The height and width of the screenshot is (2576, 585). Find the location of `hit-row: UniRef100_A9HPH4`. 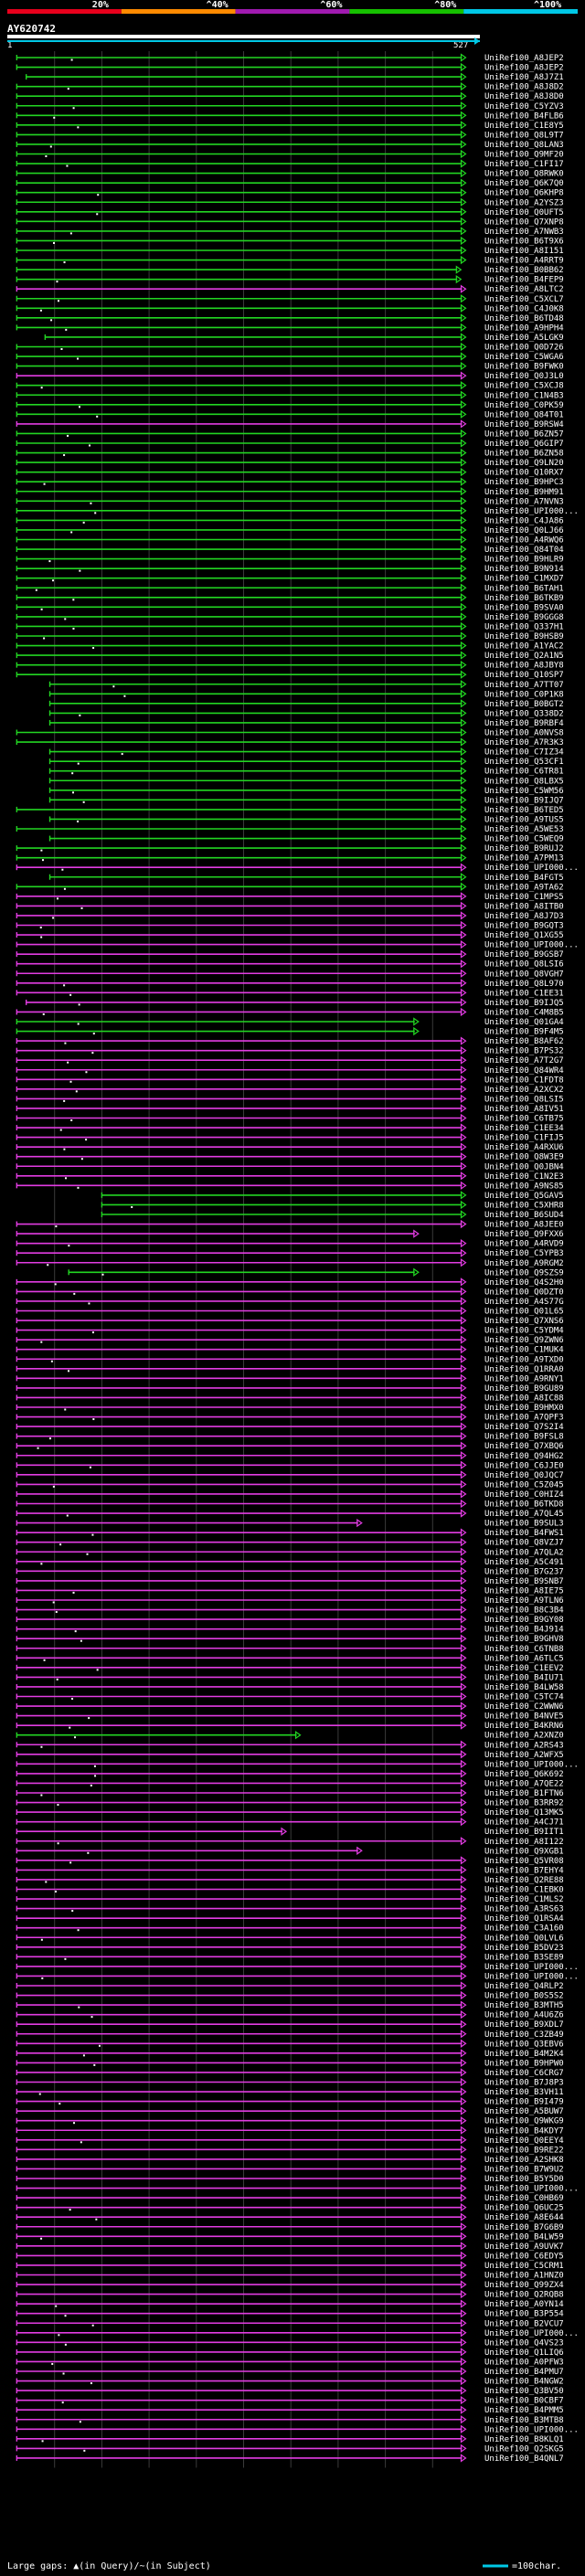

hit-row: UniRef100_A9HPH4 is located at coordinates (290, 328).